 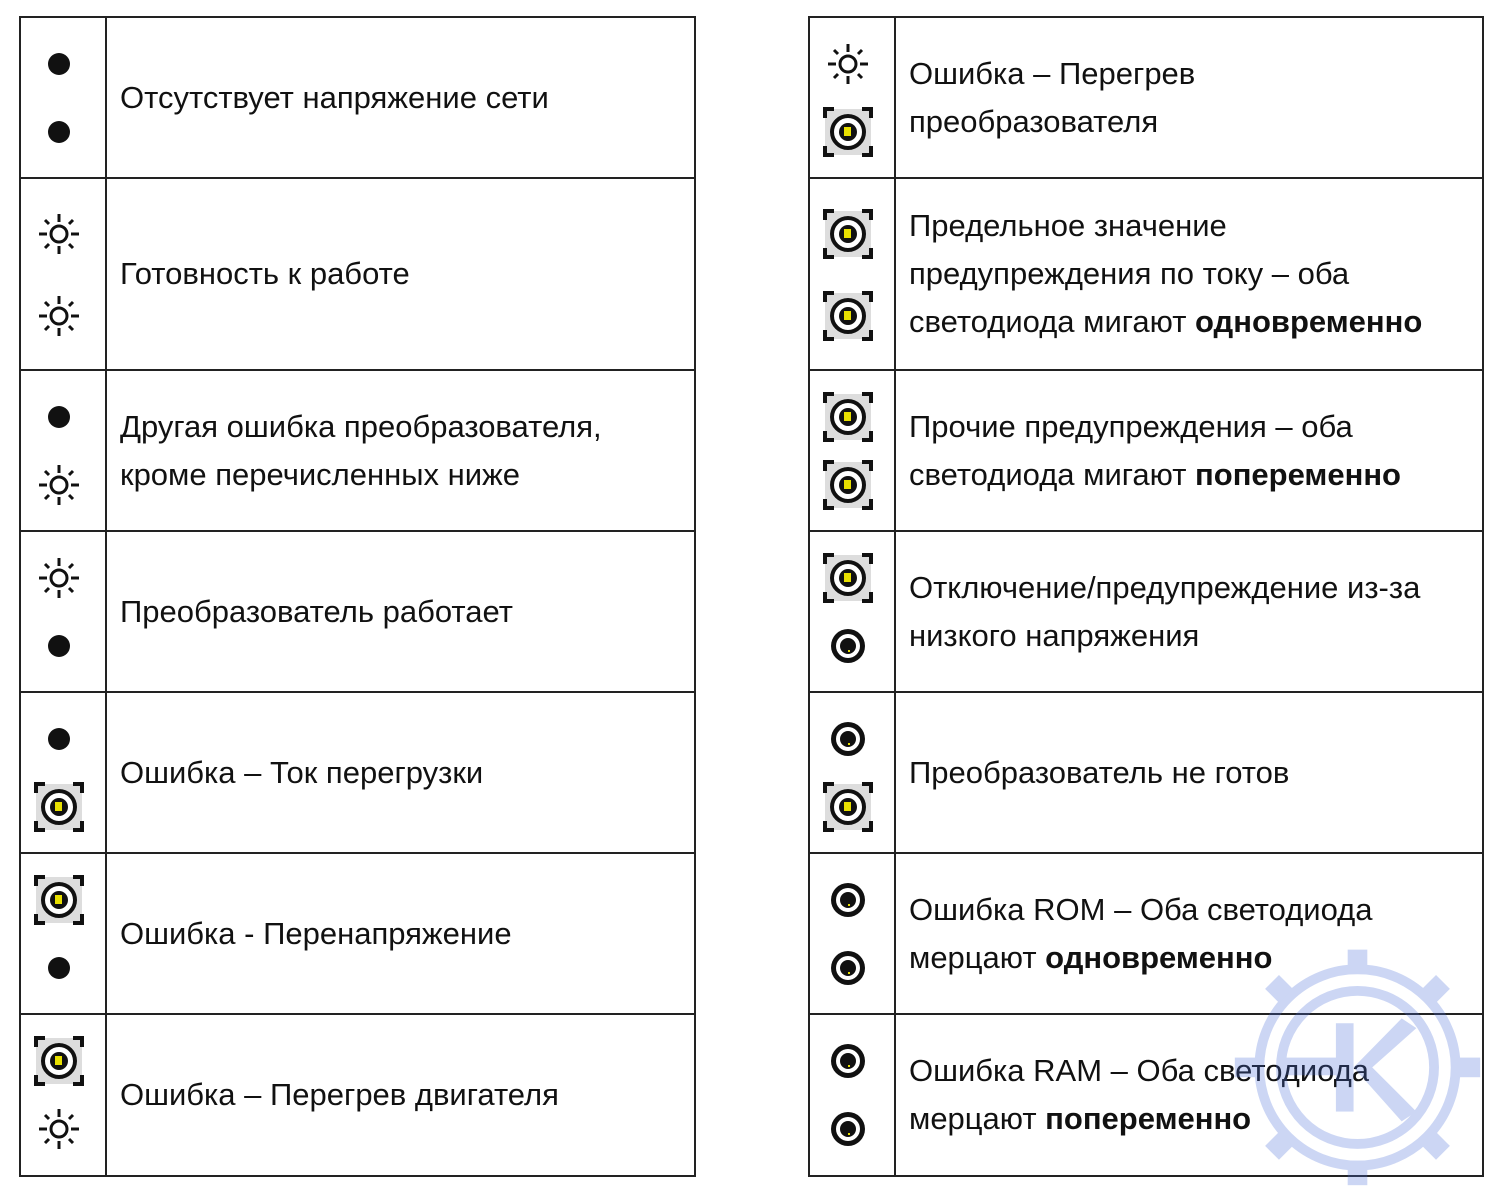 What do you see at coordinates (1195, 74) in the screenshot?
I see `description-line: Ошибка – Перегрев` at bounding box center [1195, 74].